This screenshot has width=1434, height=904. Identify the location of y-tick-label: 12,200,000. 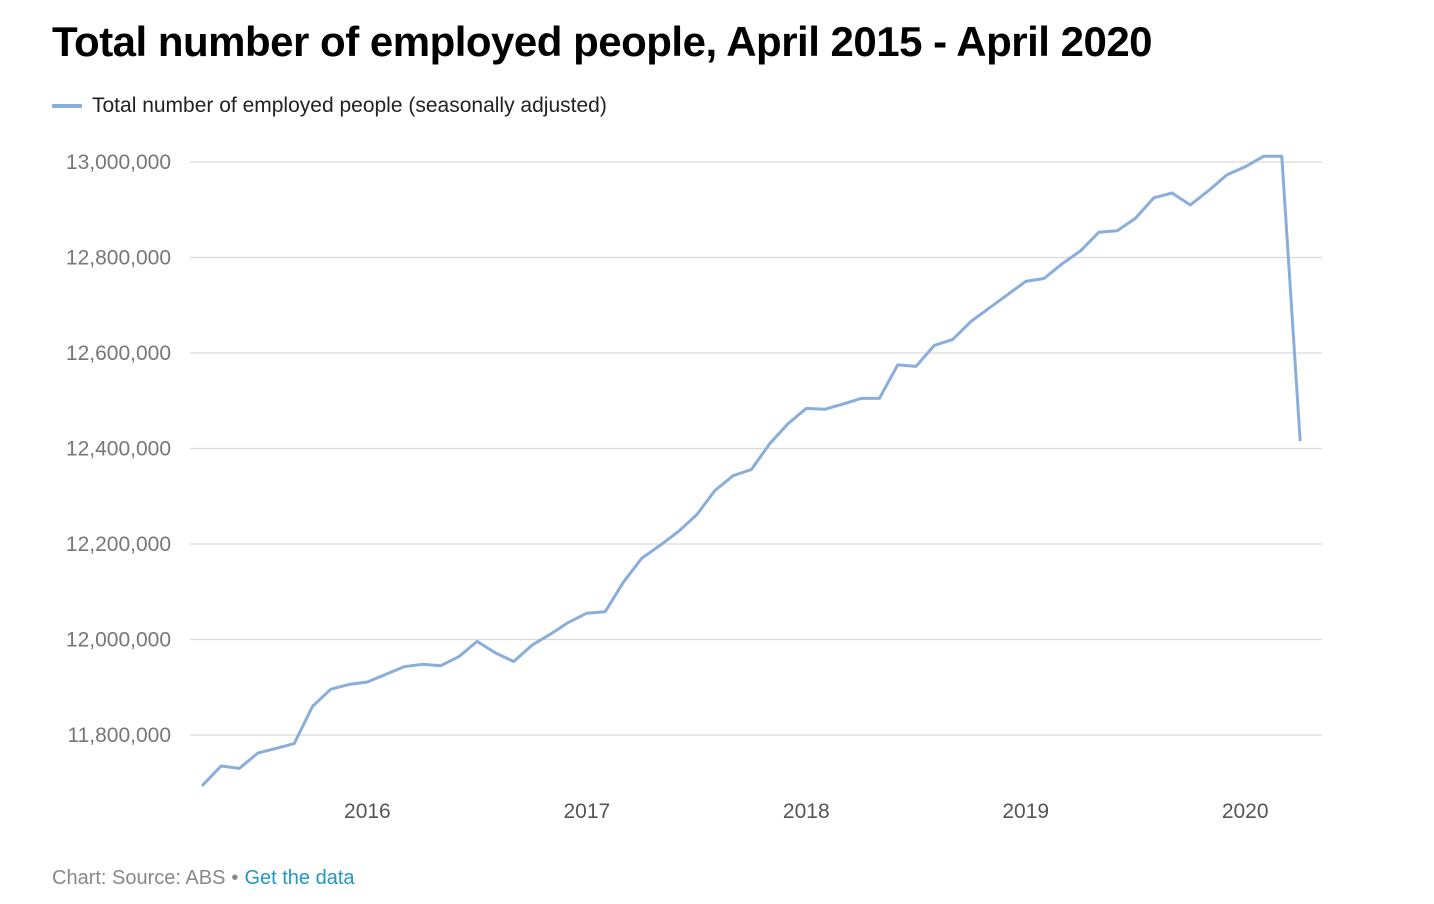
(118, 544).